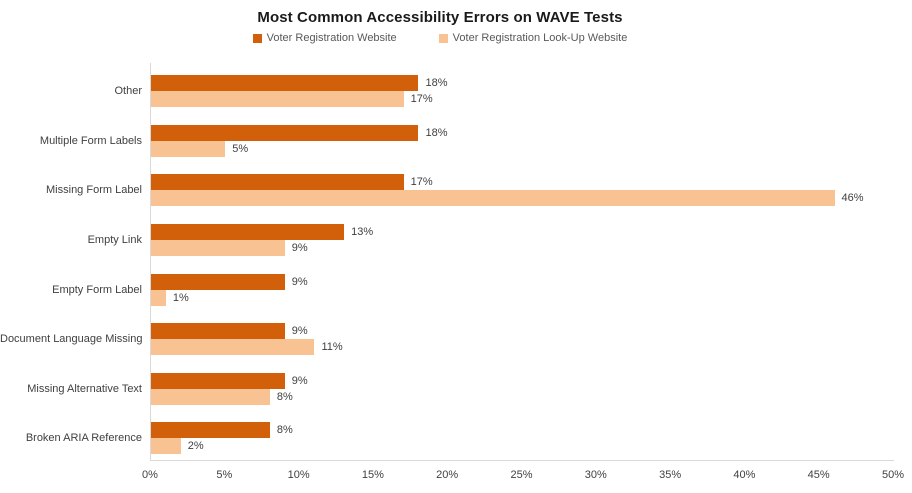  What do you see at coordinates (447, 475) in the screenshot?
I see `x-tick-label: 20%` at bounding box center [447, 475].